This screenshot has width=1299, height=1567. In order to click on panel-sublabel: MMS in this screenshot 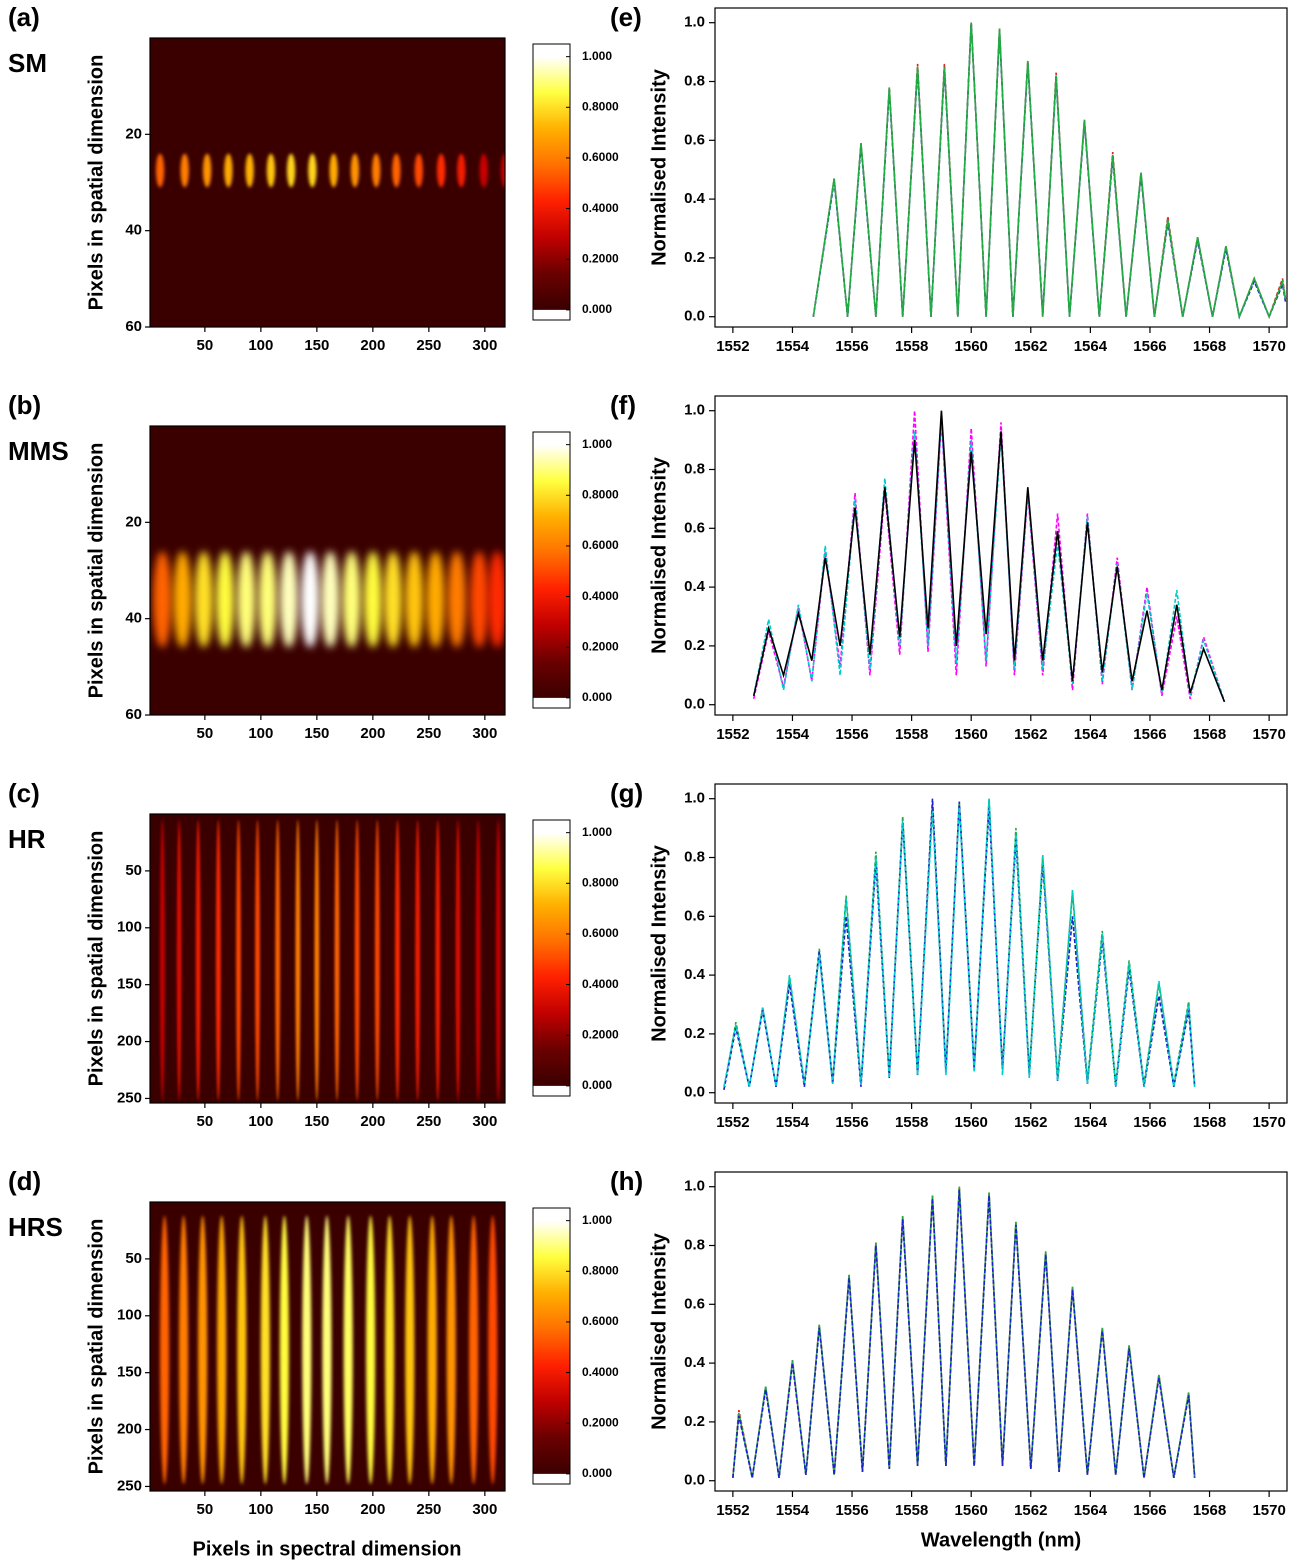, I will do `click(38, 451)`.